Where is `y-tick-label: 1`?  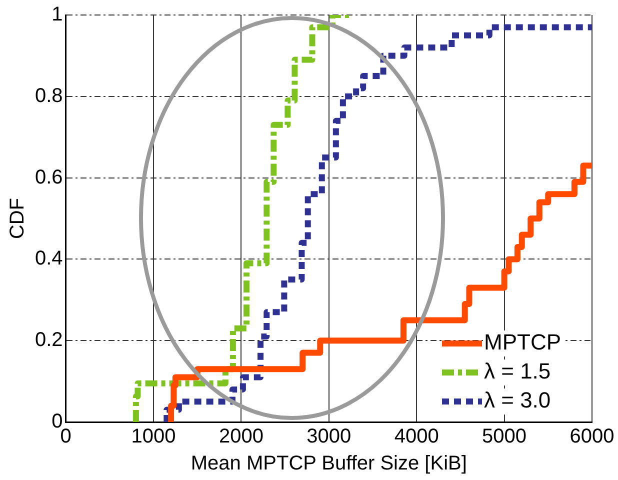
y-tick-label: 1 is located at coordinates (57, 15).